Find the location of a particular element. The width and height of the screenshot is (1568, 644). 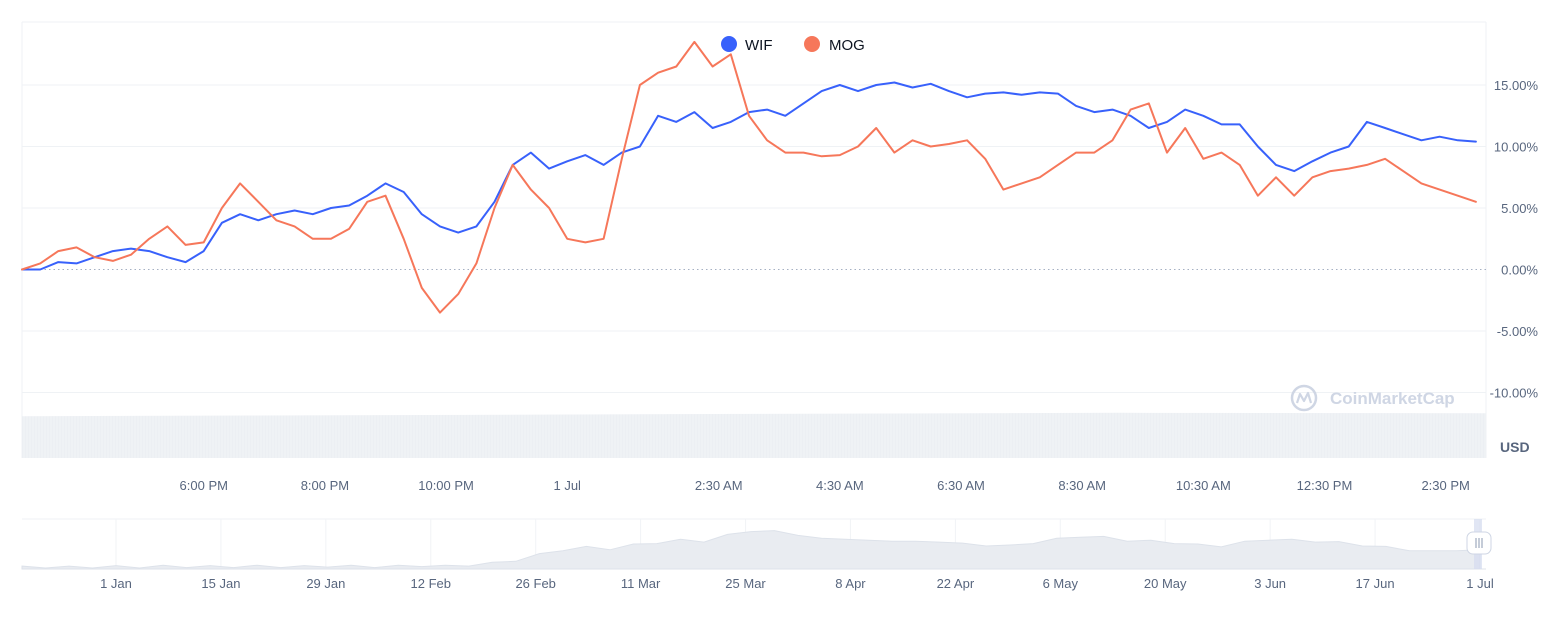

navigator-tick-label: 1 Jul is located at coordinates (1480, 583).